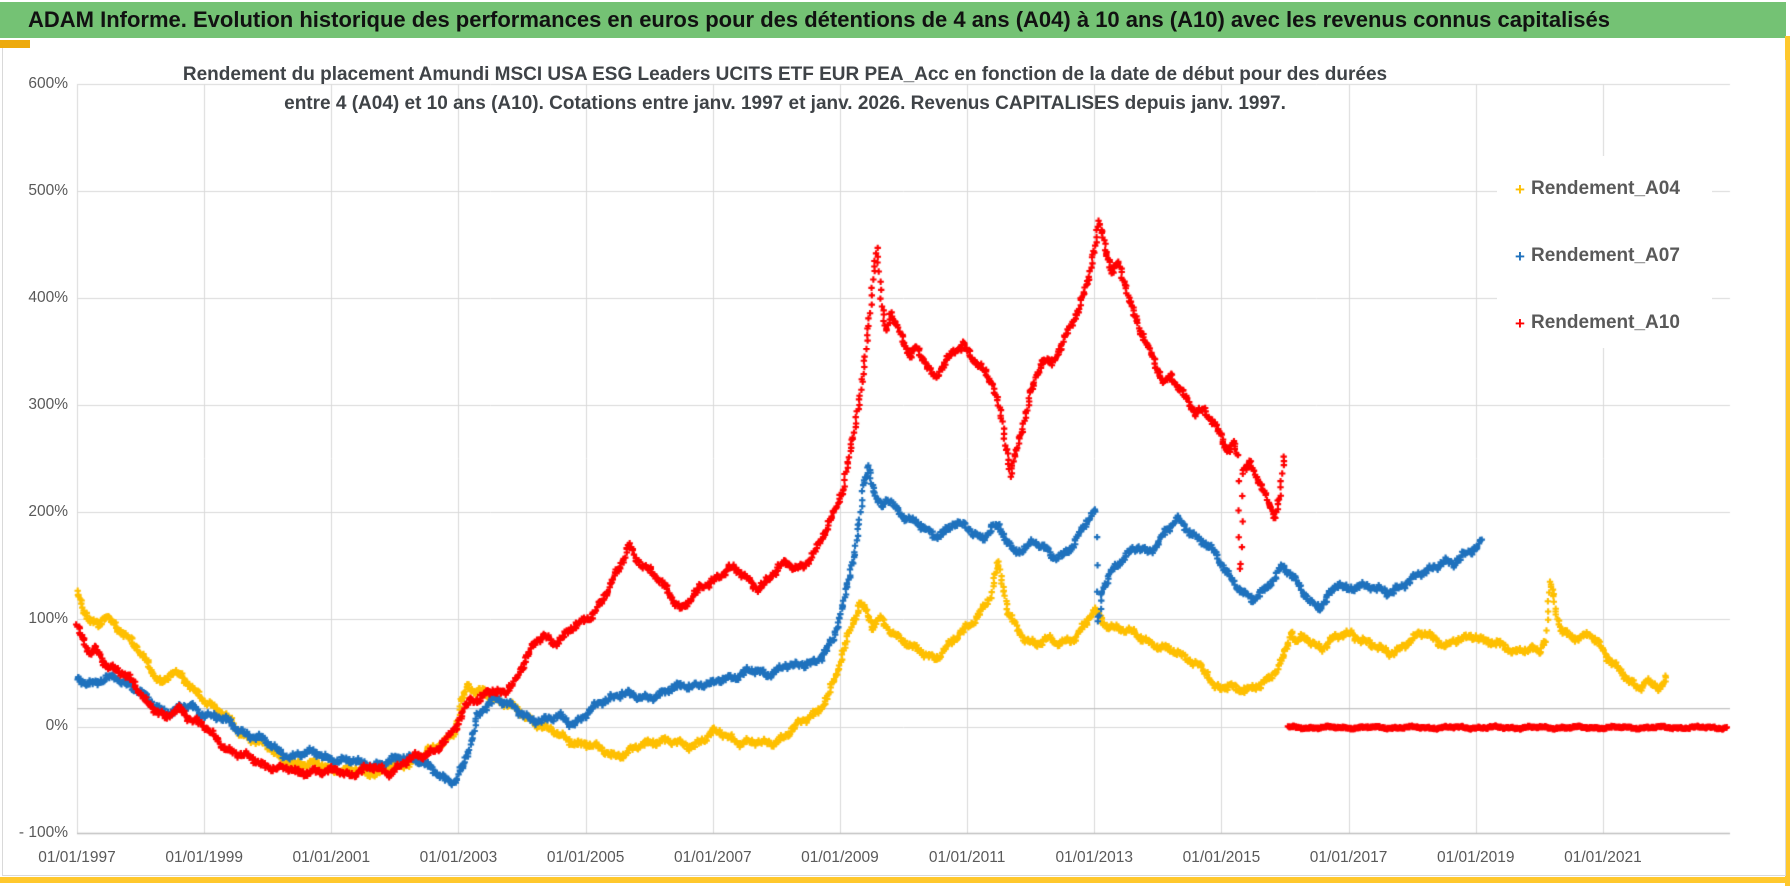 The height and width of the screenshot is (886, 1790). Describe the element at coordinates (331, 857) in the screenshot. I see `x-axis-tick: 01/01/2001` at that location.